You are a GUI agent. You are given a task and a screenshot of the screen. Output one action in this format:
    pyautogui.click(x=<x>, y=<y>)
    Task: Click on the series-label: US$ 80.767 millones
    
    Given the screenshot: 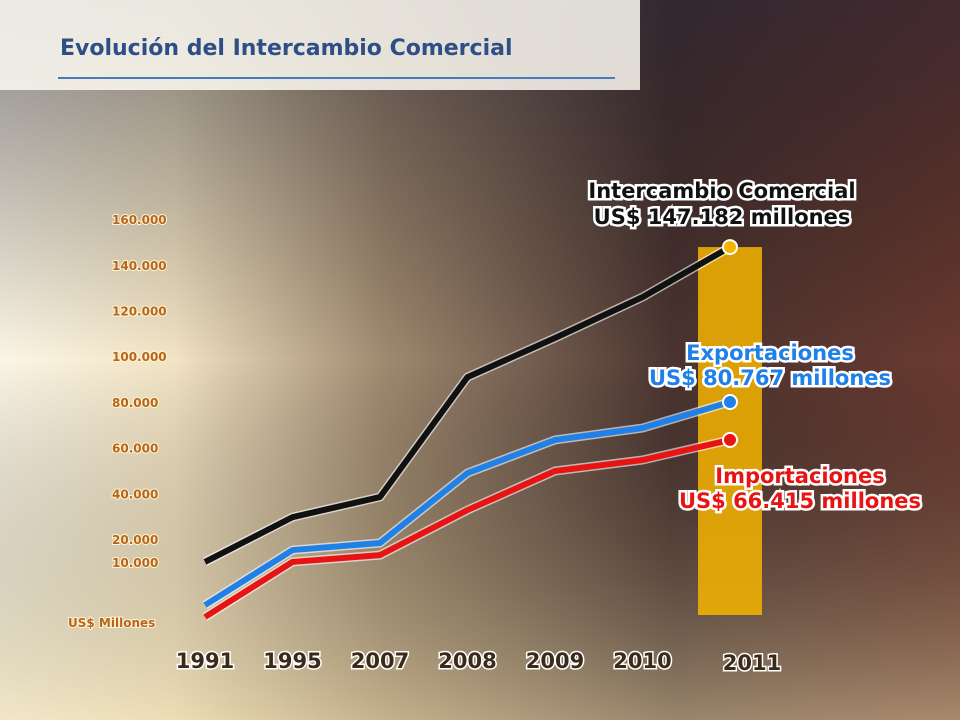 What is the action you would take?
    pyautogui.click(x=770, y=378)
    